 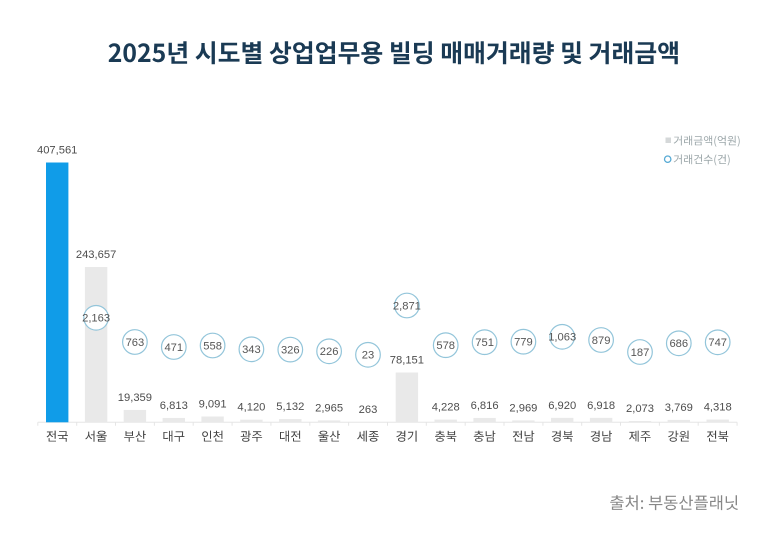 I want to click on svg-text: 4,318, so click(x=718, y=408).